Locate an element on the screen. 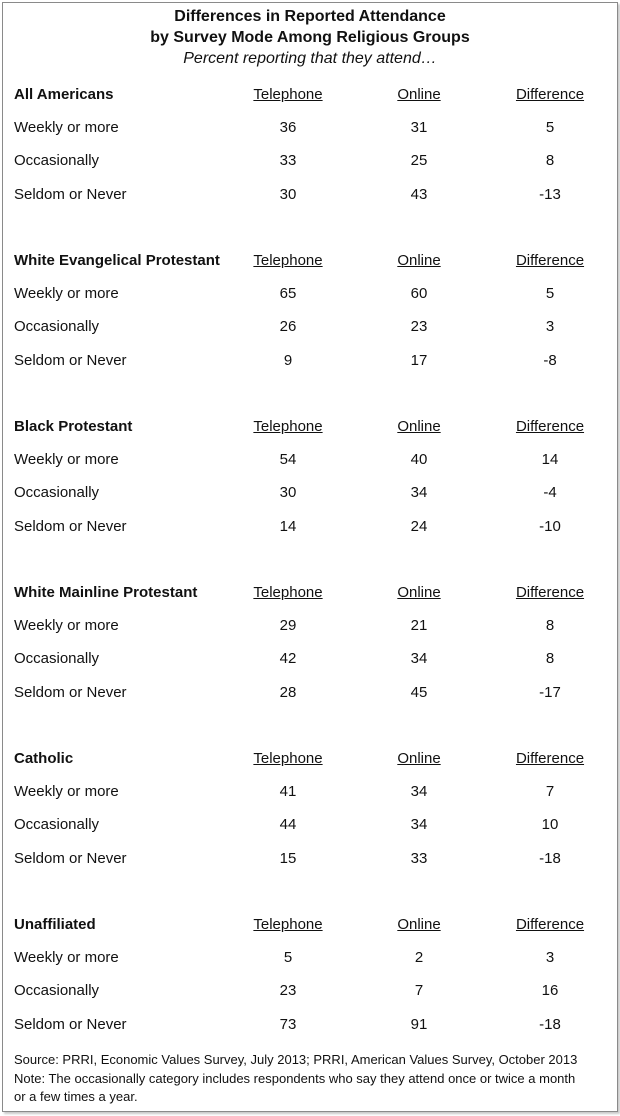  cell-online: 23 is located at coordinates (419, 327).